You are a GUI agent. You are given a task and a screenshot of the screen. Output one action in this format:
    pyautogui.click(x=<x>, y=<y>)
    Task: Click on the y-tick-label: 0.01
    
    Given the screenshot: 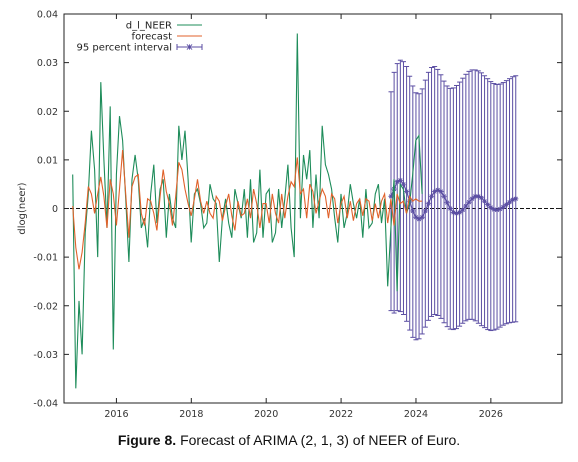 What is the action you would take?
    pyautogui.click(x=47, y=160)
    